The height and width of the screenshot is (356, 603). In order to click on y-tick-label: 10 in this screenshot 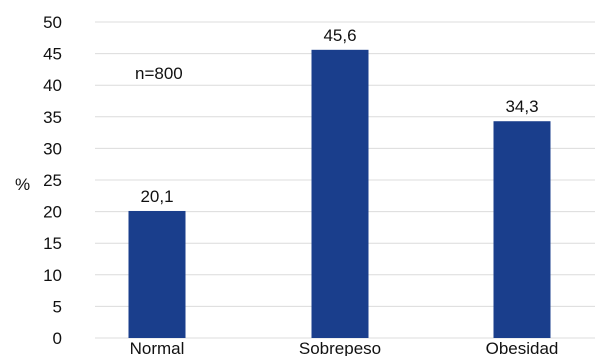, I will do `click(52, 275)`.